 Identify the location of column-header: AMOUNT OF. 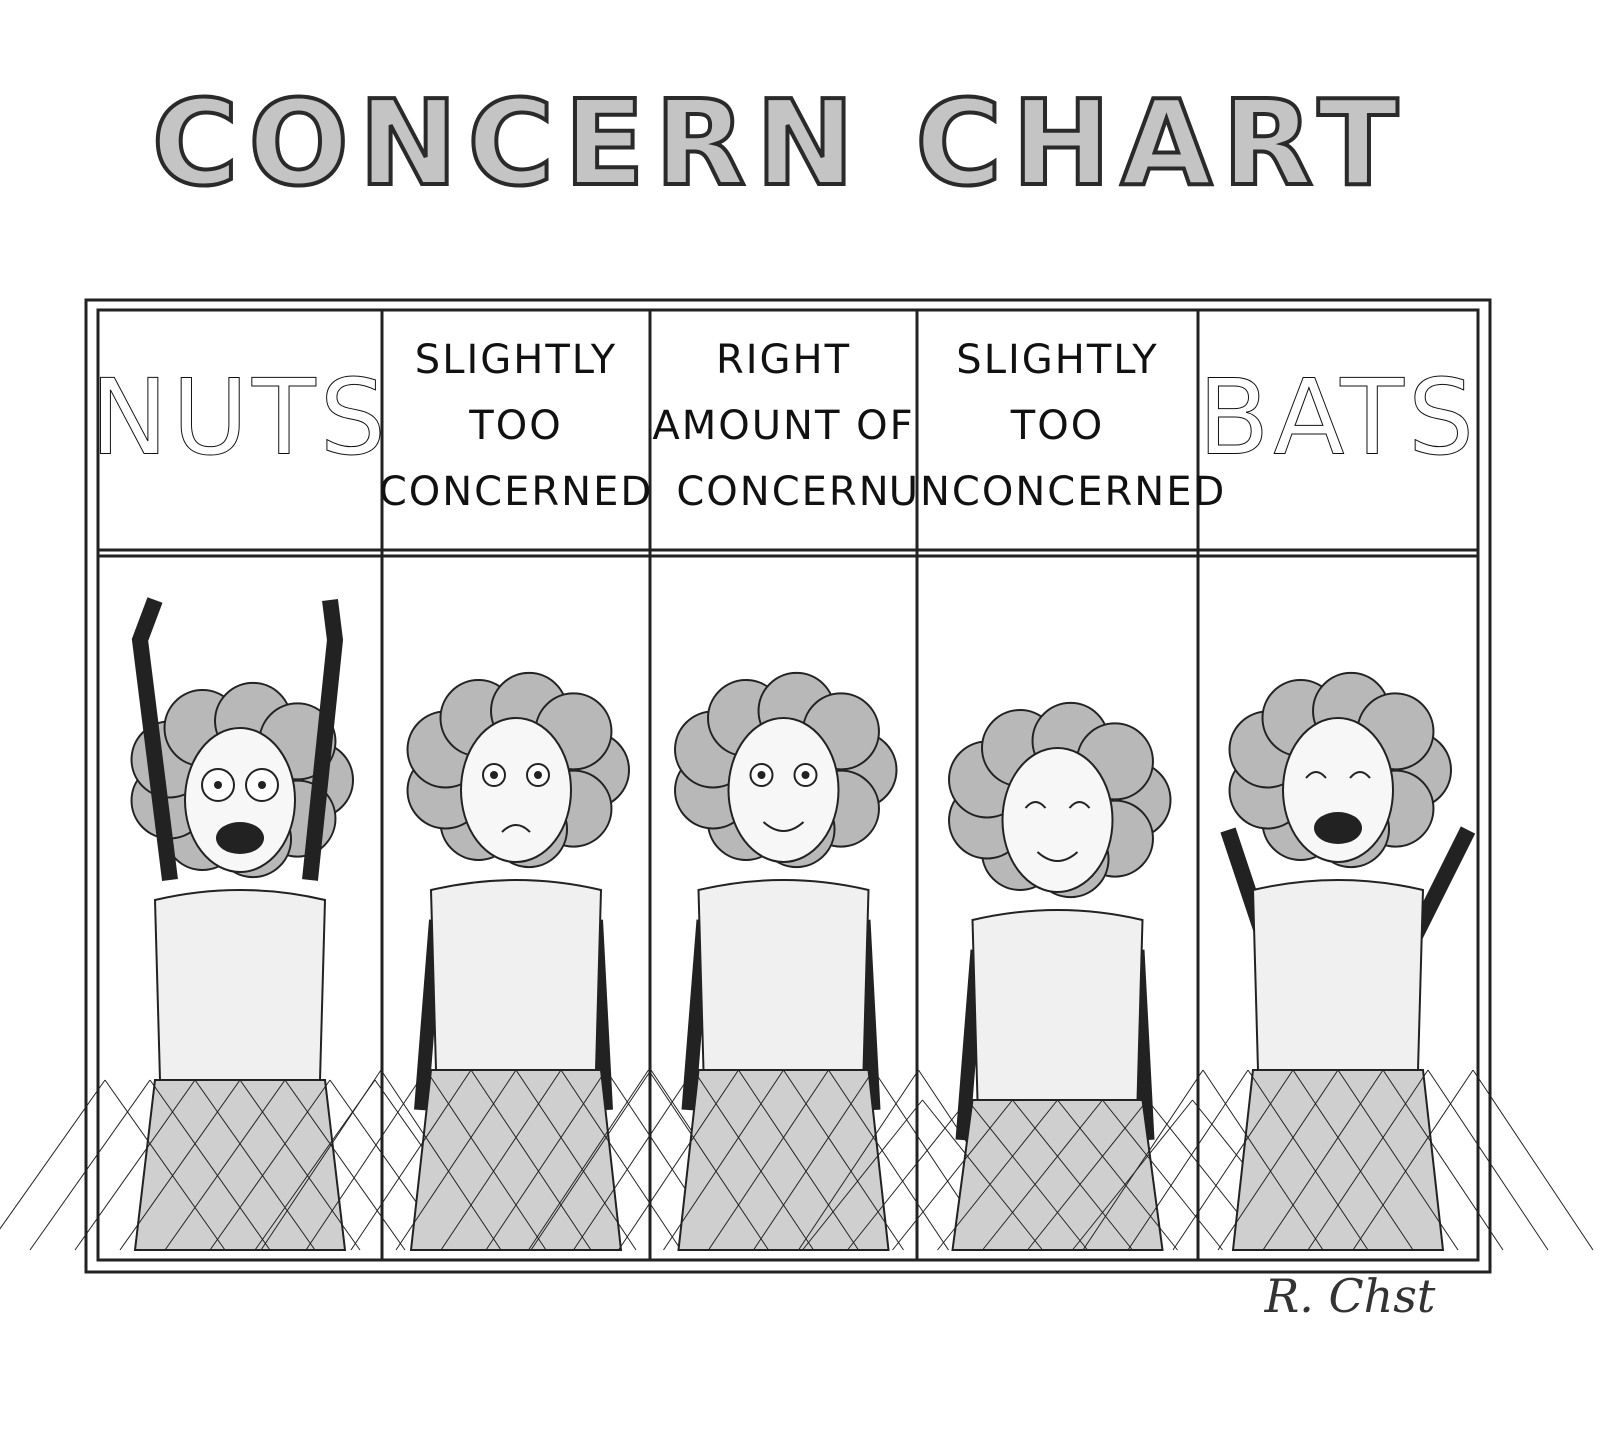
(783, 426).